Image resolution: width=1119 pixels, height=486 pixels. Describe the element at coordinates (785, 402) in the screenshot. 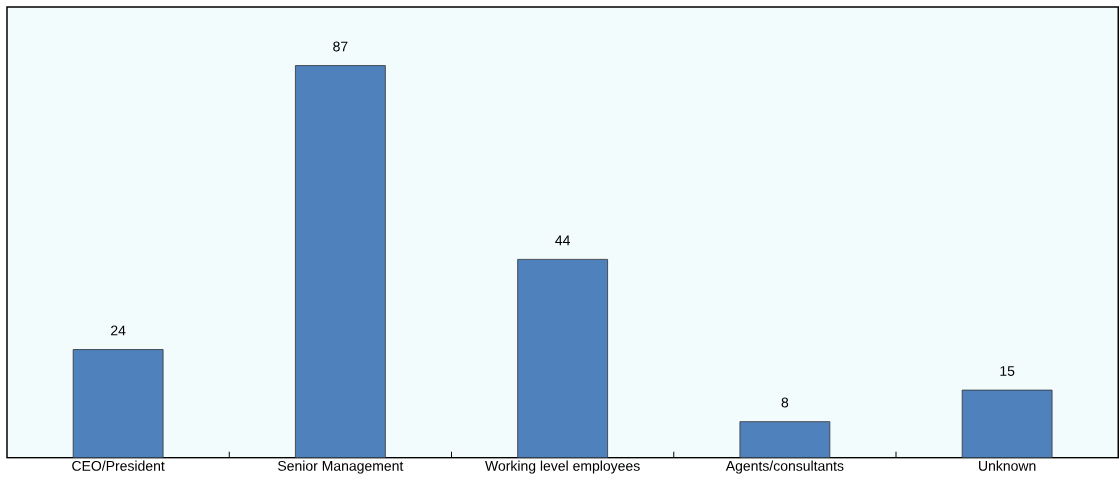

I see `data-label: 8` at that location.